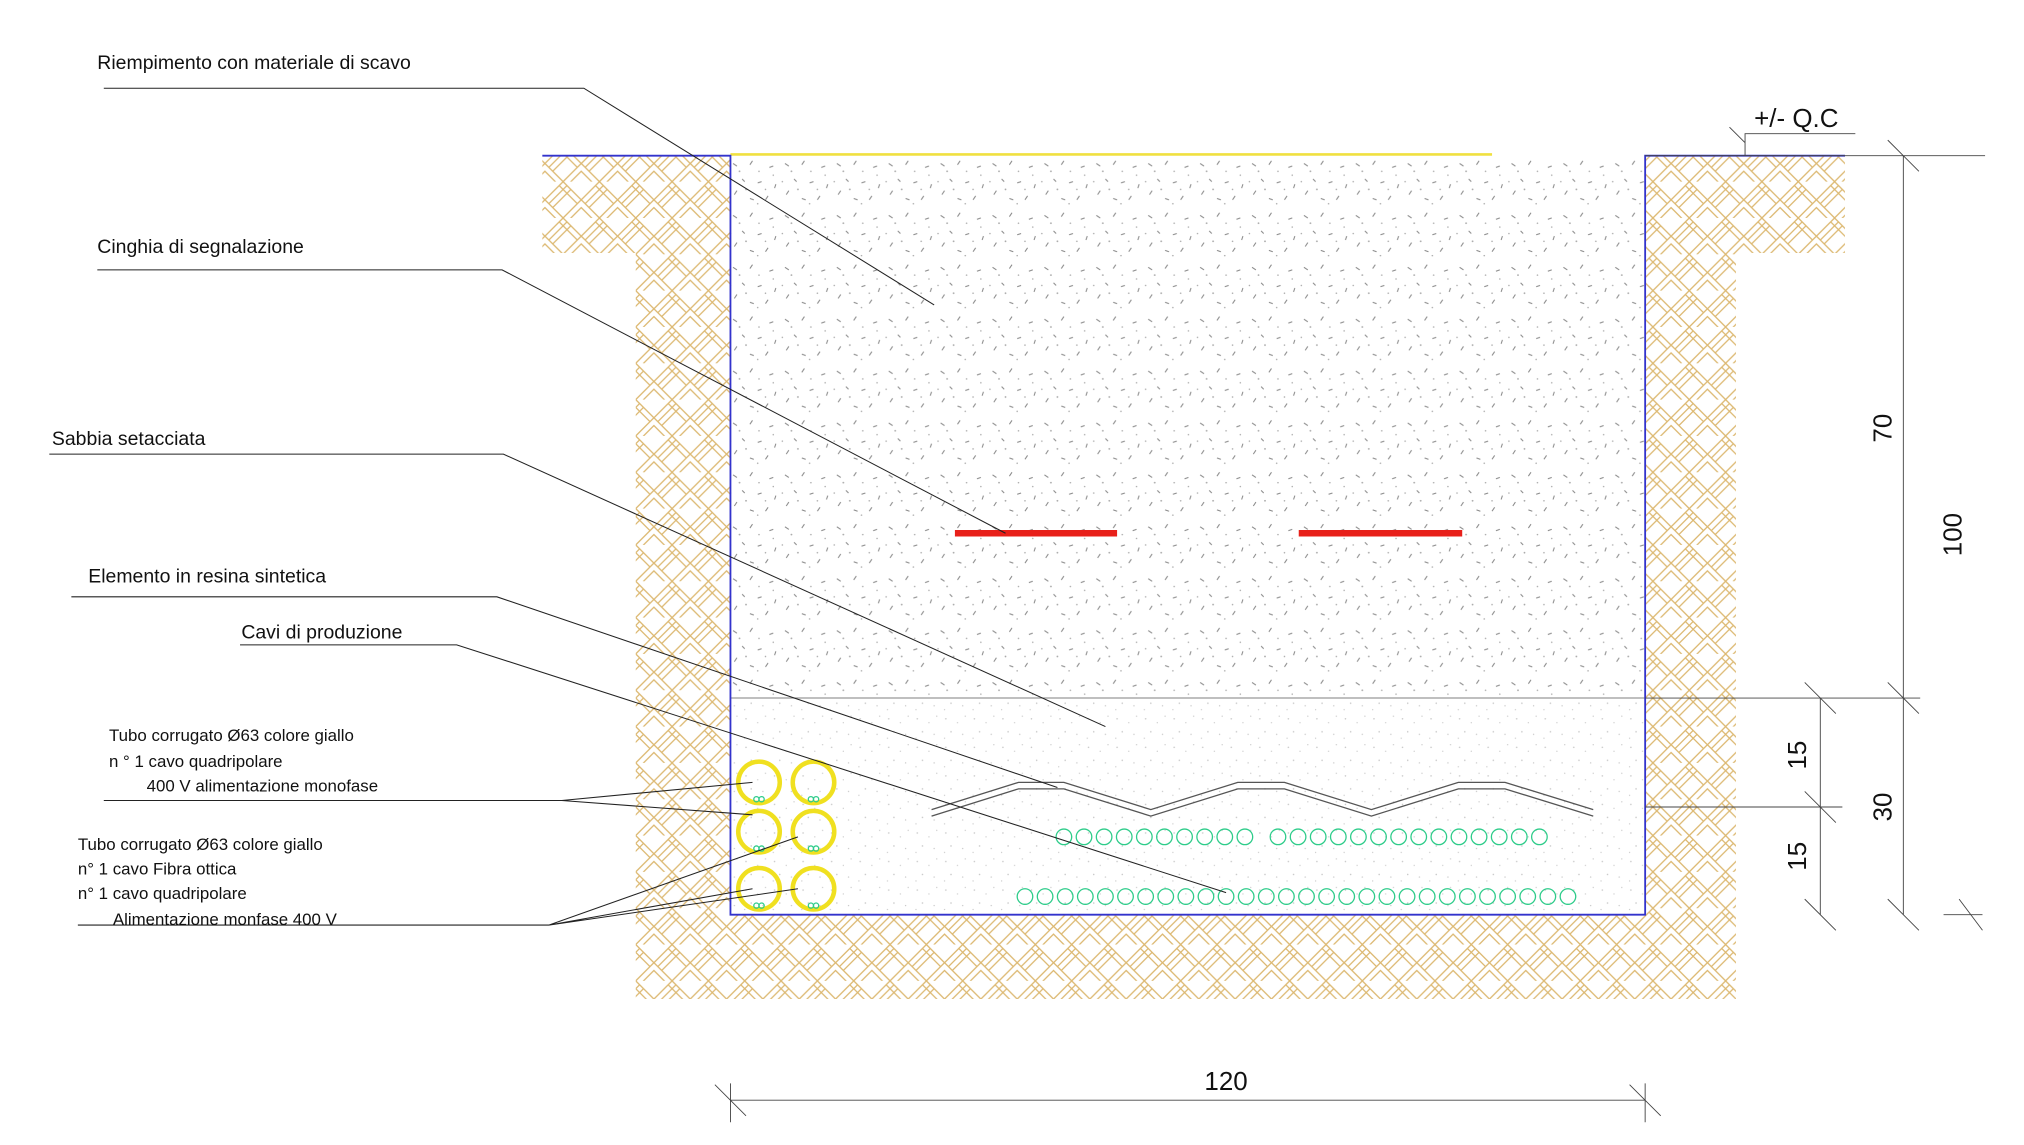 The width and height of the screenshot is (2024, 1145). Describe the element at coordinates (254, 63) in the screenshot. I see `label: Riempimento con materiale di scavo` at that location.